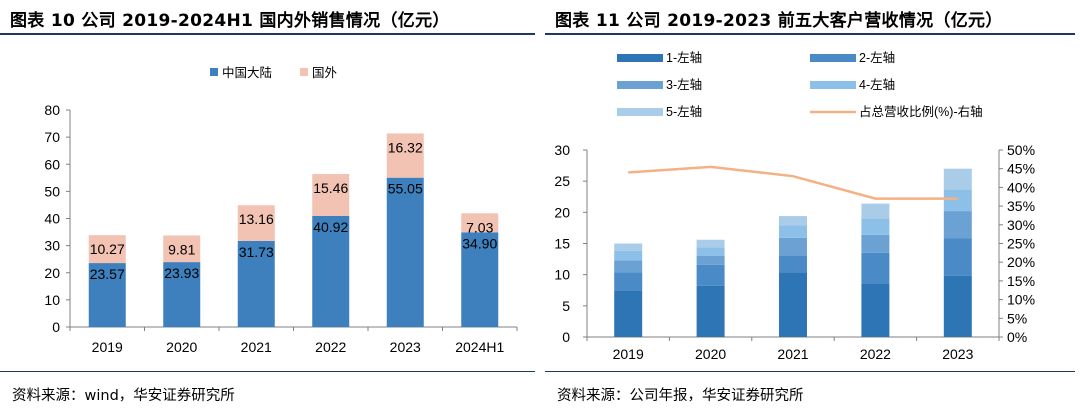  Describe the element at coordinates (52, 191) in the screenshot. I see `y-tick-label: 50` at that location.